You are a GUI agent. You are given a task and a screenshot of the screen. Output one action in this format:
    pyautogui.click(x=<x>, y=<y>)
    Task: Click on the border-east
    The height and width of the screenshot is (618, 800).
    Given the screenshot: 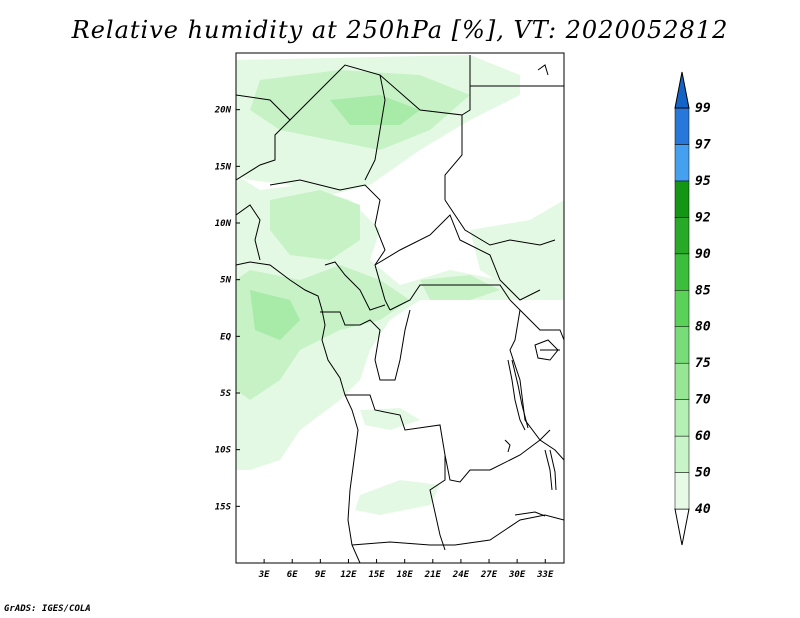 What is the action you would take?
    pyautogui.click(x=536, y=380)
    